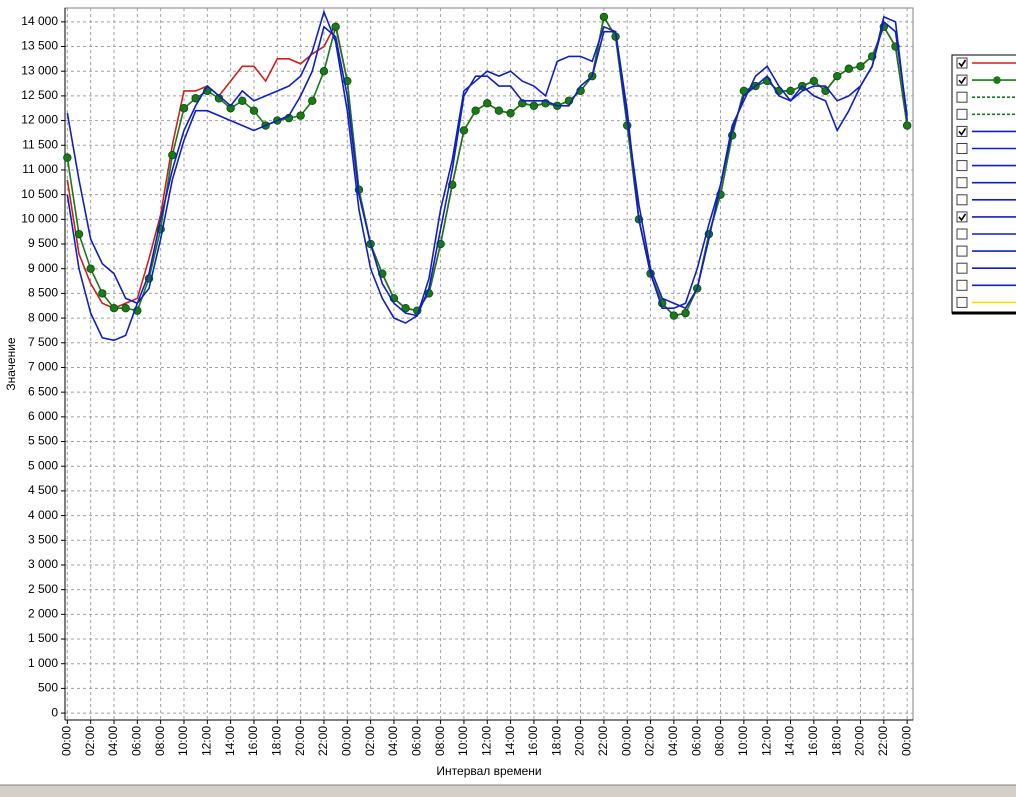  What do you see at coordinates (43, 515) in the screenshot?
I see `y-tick-label: 4 000` at bounding box center [43, 515].